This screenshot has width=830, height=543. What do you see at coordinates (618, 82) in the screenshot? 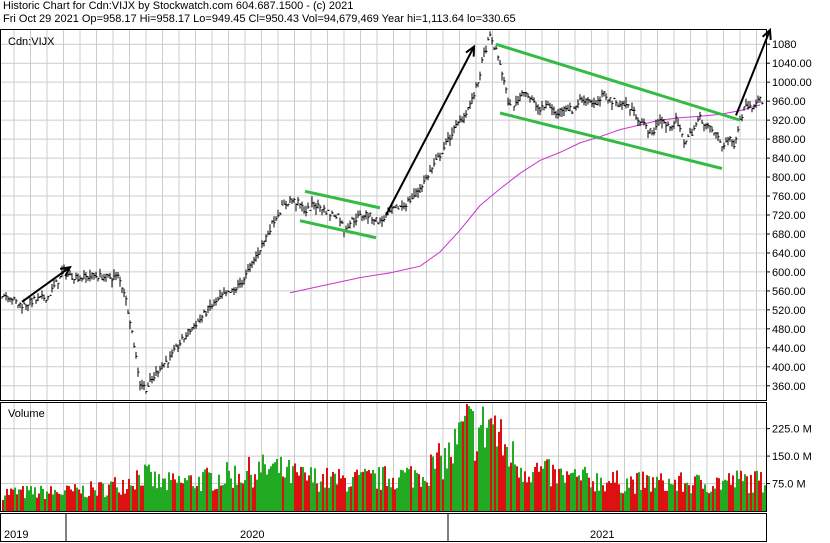
I see `trendline` at bounding box center [618, 82].